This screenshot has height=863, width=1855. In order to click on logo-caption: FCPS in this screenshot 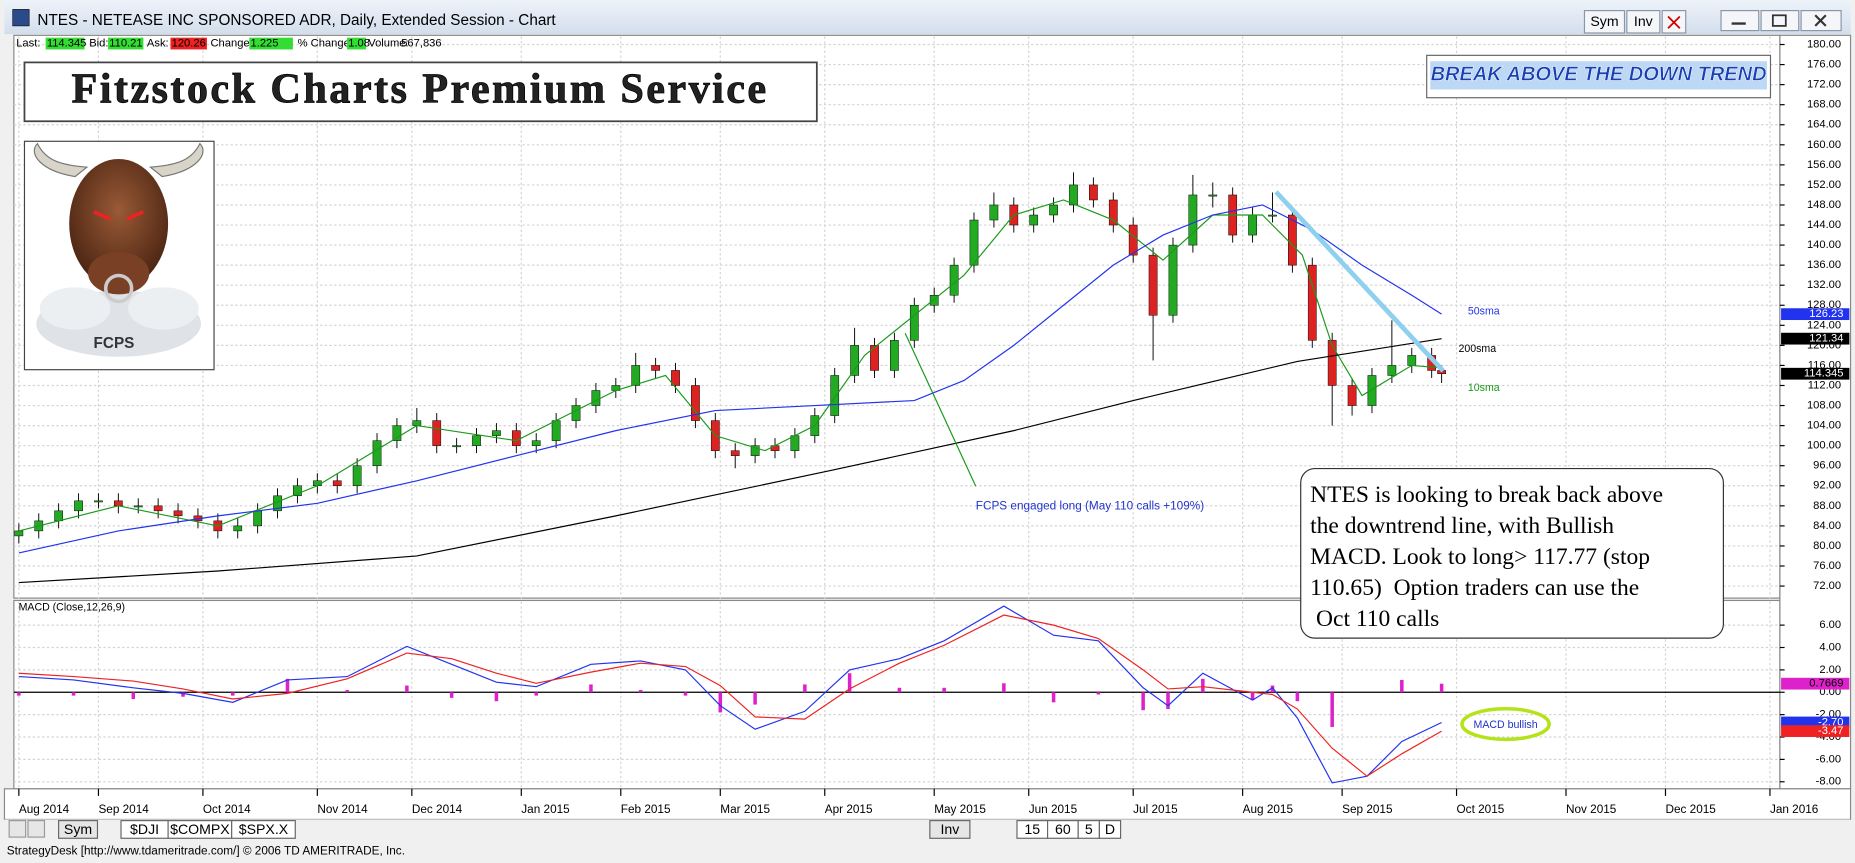, I will do `click(114, 343)`.